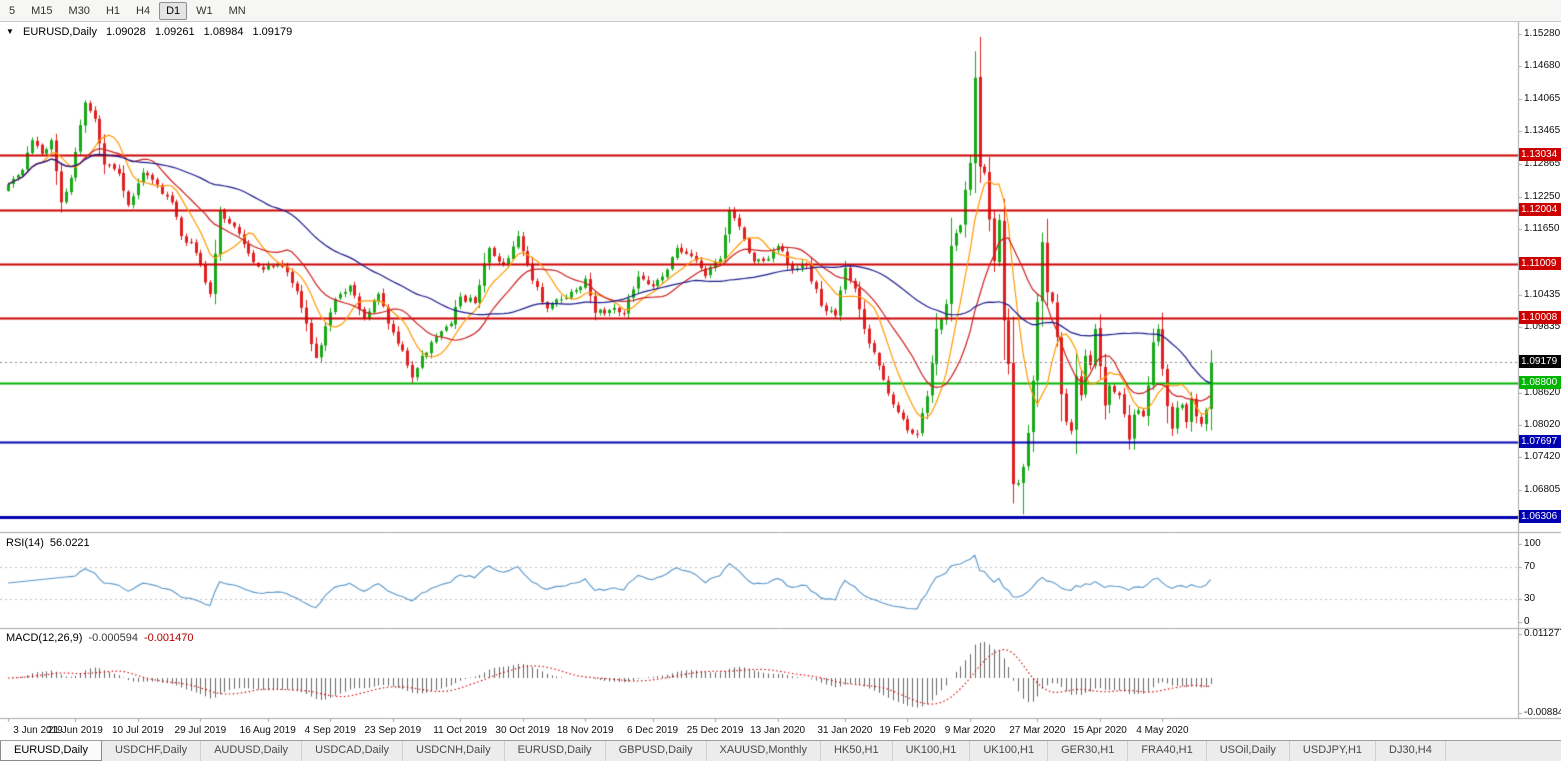 The height and width of the screenshot is (761, 1561). What do you see at coordinates (764, 751) in the screenshot?
I see `symbol-tab-xauusd-monthly: XAUUSD,Monthly` at bounding box center [764, 751].